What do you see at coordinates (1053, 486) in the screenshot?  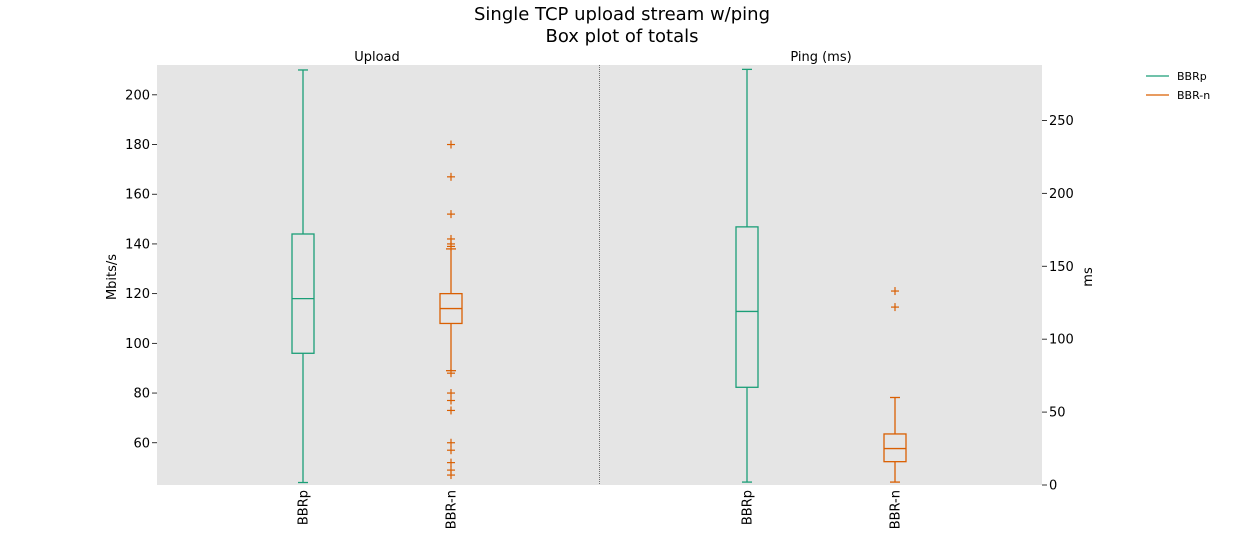 I see `ping-ms-y-tick-label: 0` at bounding box center [1053, 486].